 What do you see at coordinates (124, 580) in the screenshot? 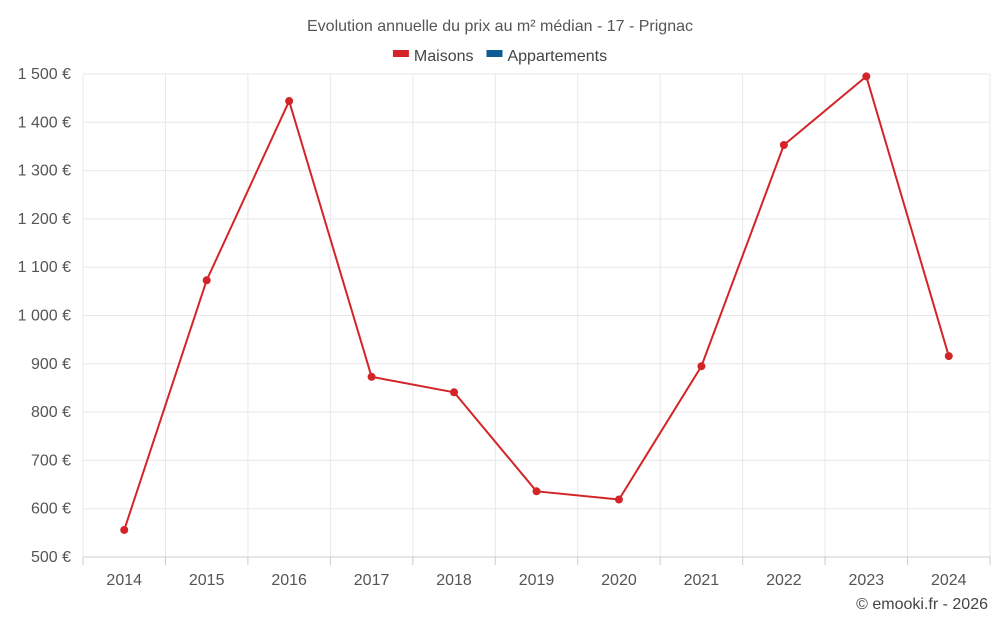
I see `x-tick-label: 2014` at bounding box center [124, 580].